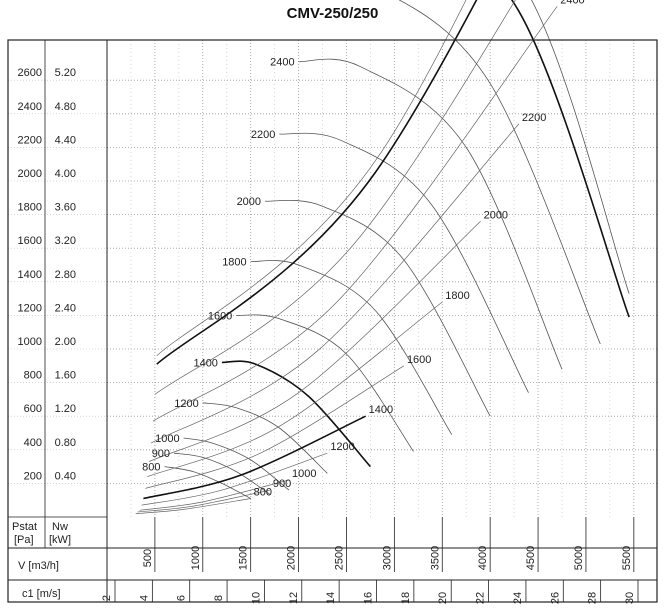  What do you see at coordinates (234, 263) in the screenshot?
I see `pressure-curve-rpm-label: 1800` at bounding box center [234, 263].